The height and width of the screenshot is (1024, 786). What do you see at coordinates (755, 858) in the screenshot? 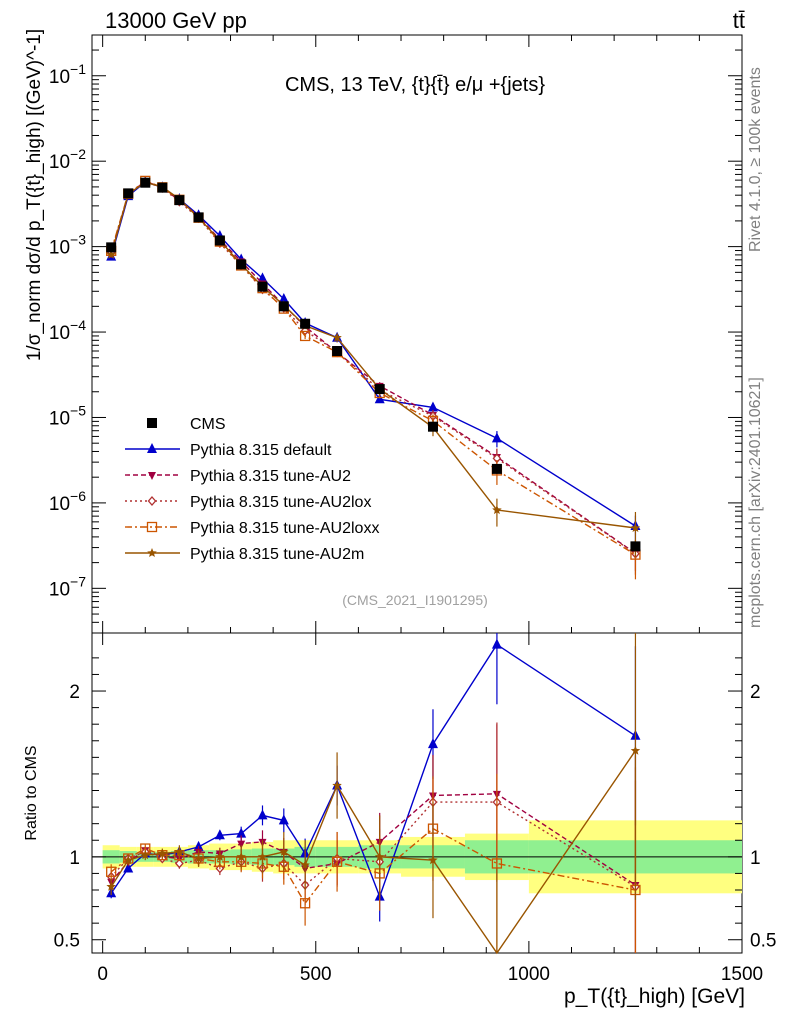
I see `ratio-tick-label-right: 1` at bounding box center [755, 858].